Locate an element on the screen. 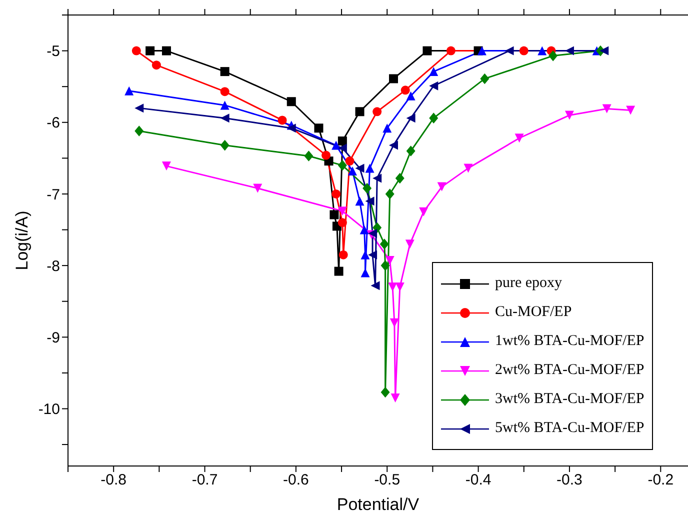  x-tick-label: -0.8 is located at coordinates (113, 480).